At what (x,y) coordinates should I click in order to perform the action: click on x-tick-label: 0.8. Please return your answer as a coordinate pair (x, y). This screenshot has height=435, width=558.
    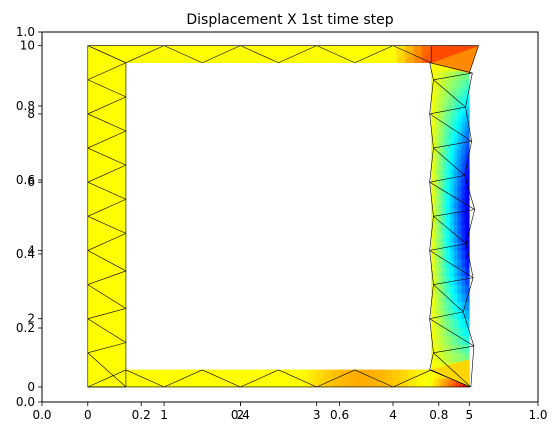
    Looking at the image, I should click on (438, 415).